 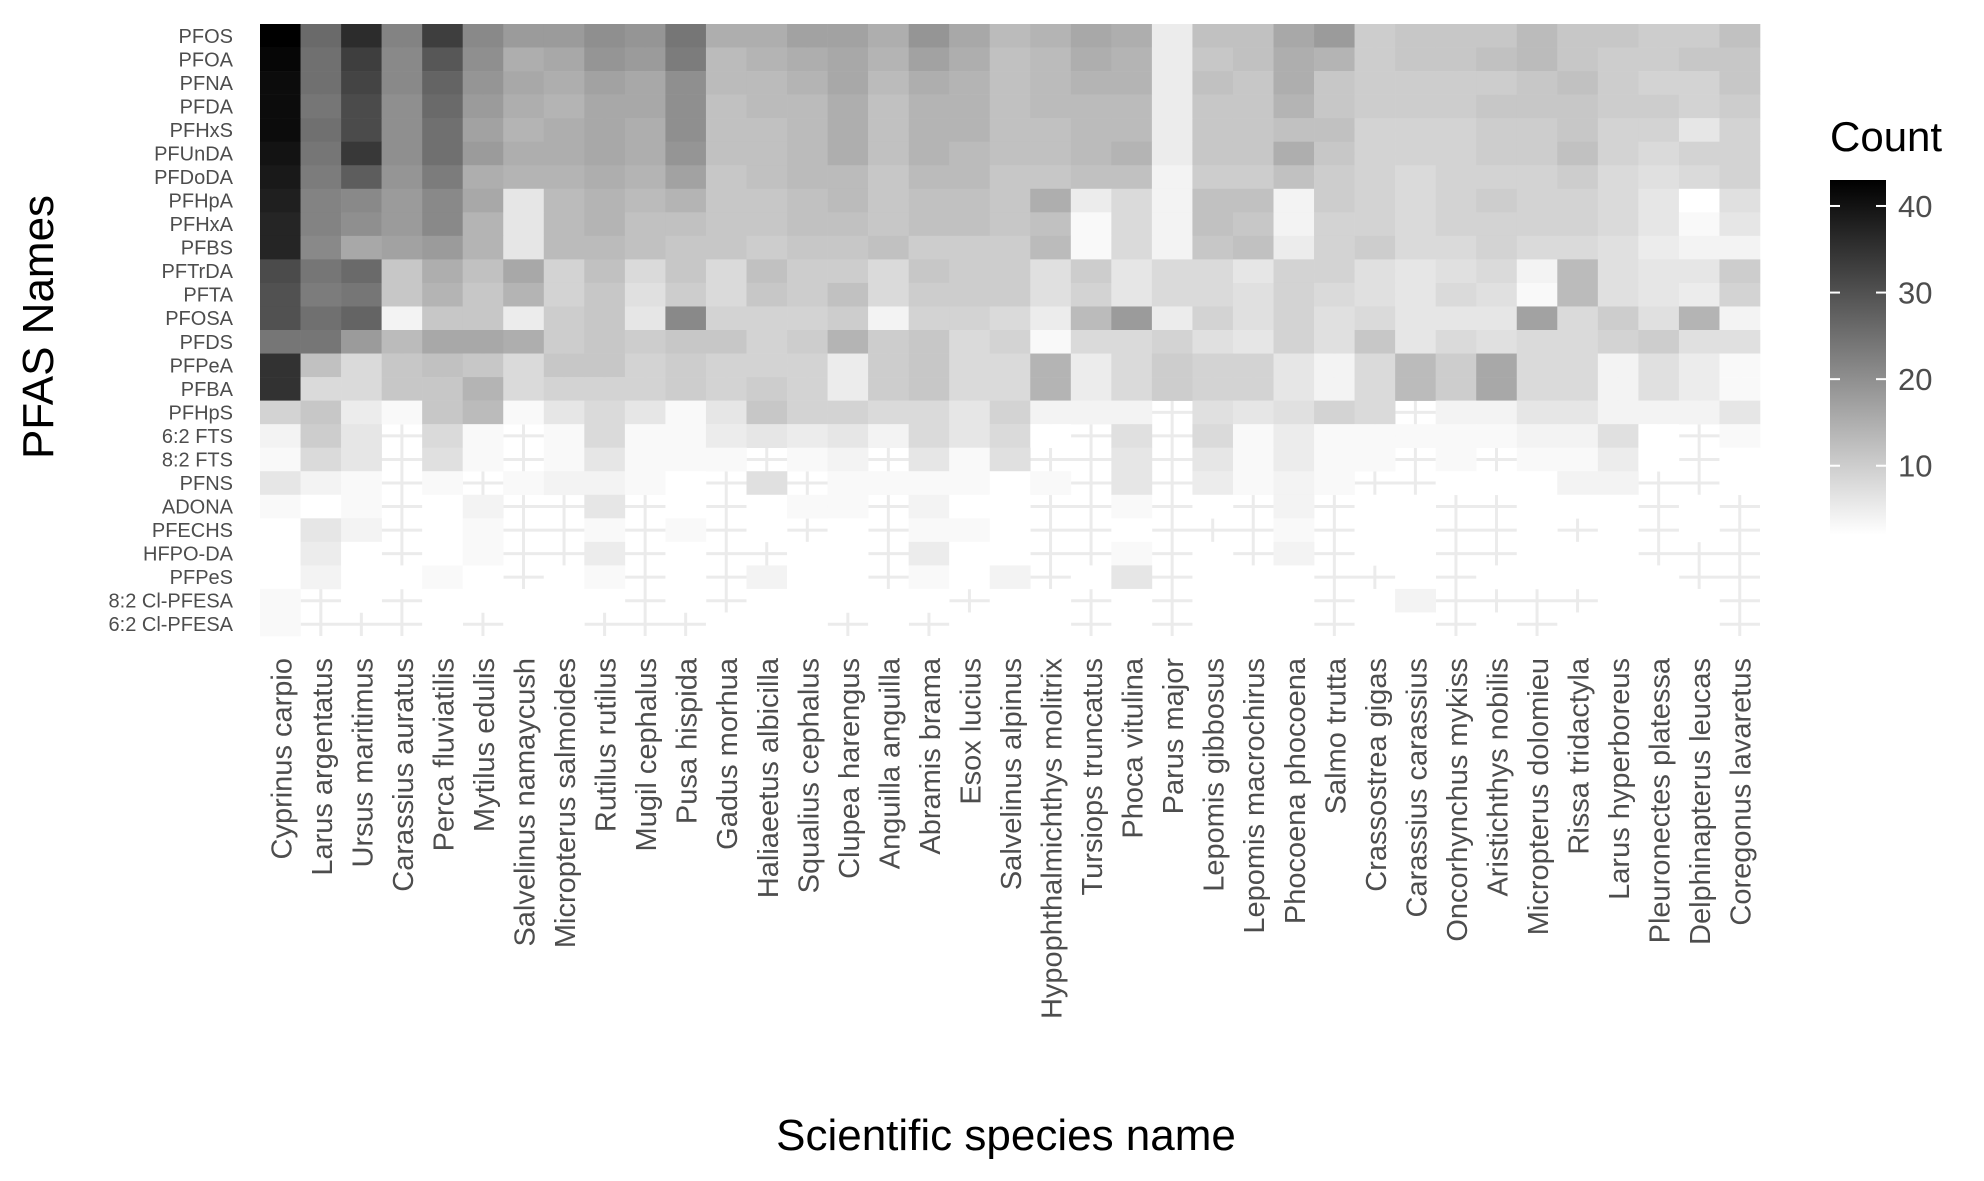 What do you see at coordinates (1537, 530) in the screenshot?
I see `heatmap-cell: PFECHS / Micropterus dolomieu: 2` at bounding box center [1537, 530].